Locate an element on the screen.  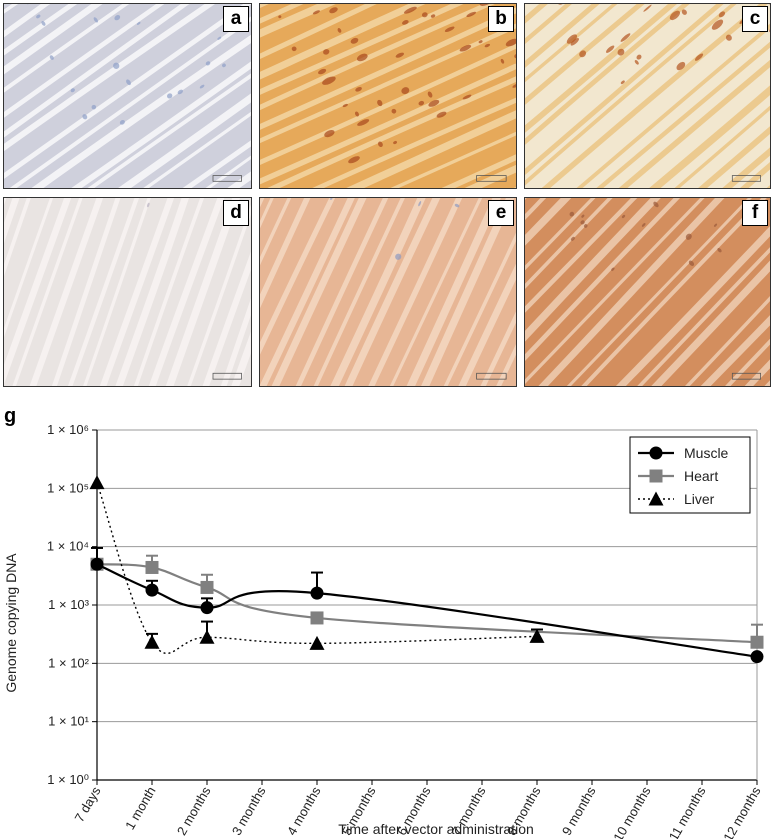
y-tick-label: 1 × 10³ is located at coordinates (69, 604).